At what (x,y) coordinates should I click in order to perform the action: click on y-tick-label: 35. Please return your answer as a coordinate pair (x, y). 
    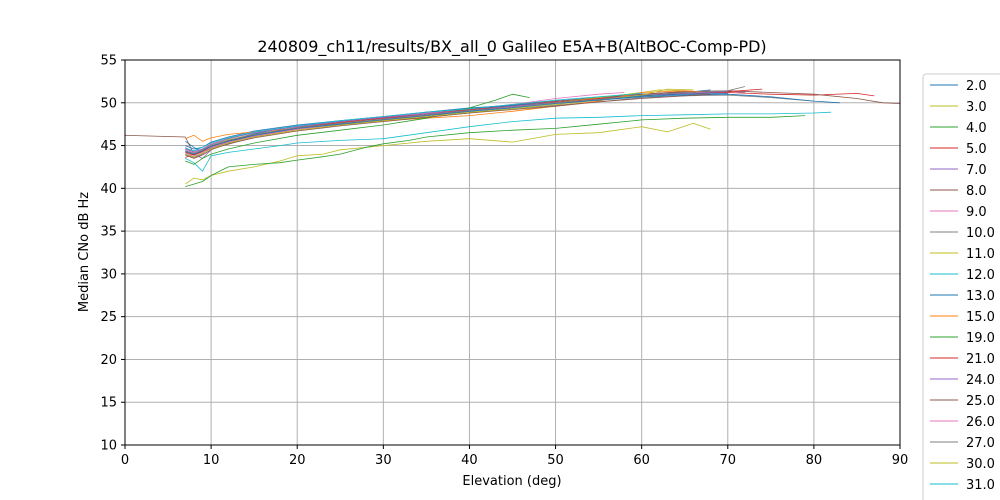
    Looking at the image, I should click on (108, 232).